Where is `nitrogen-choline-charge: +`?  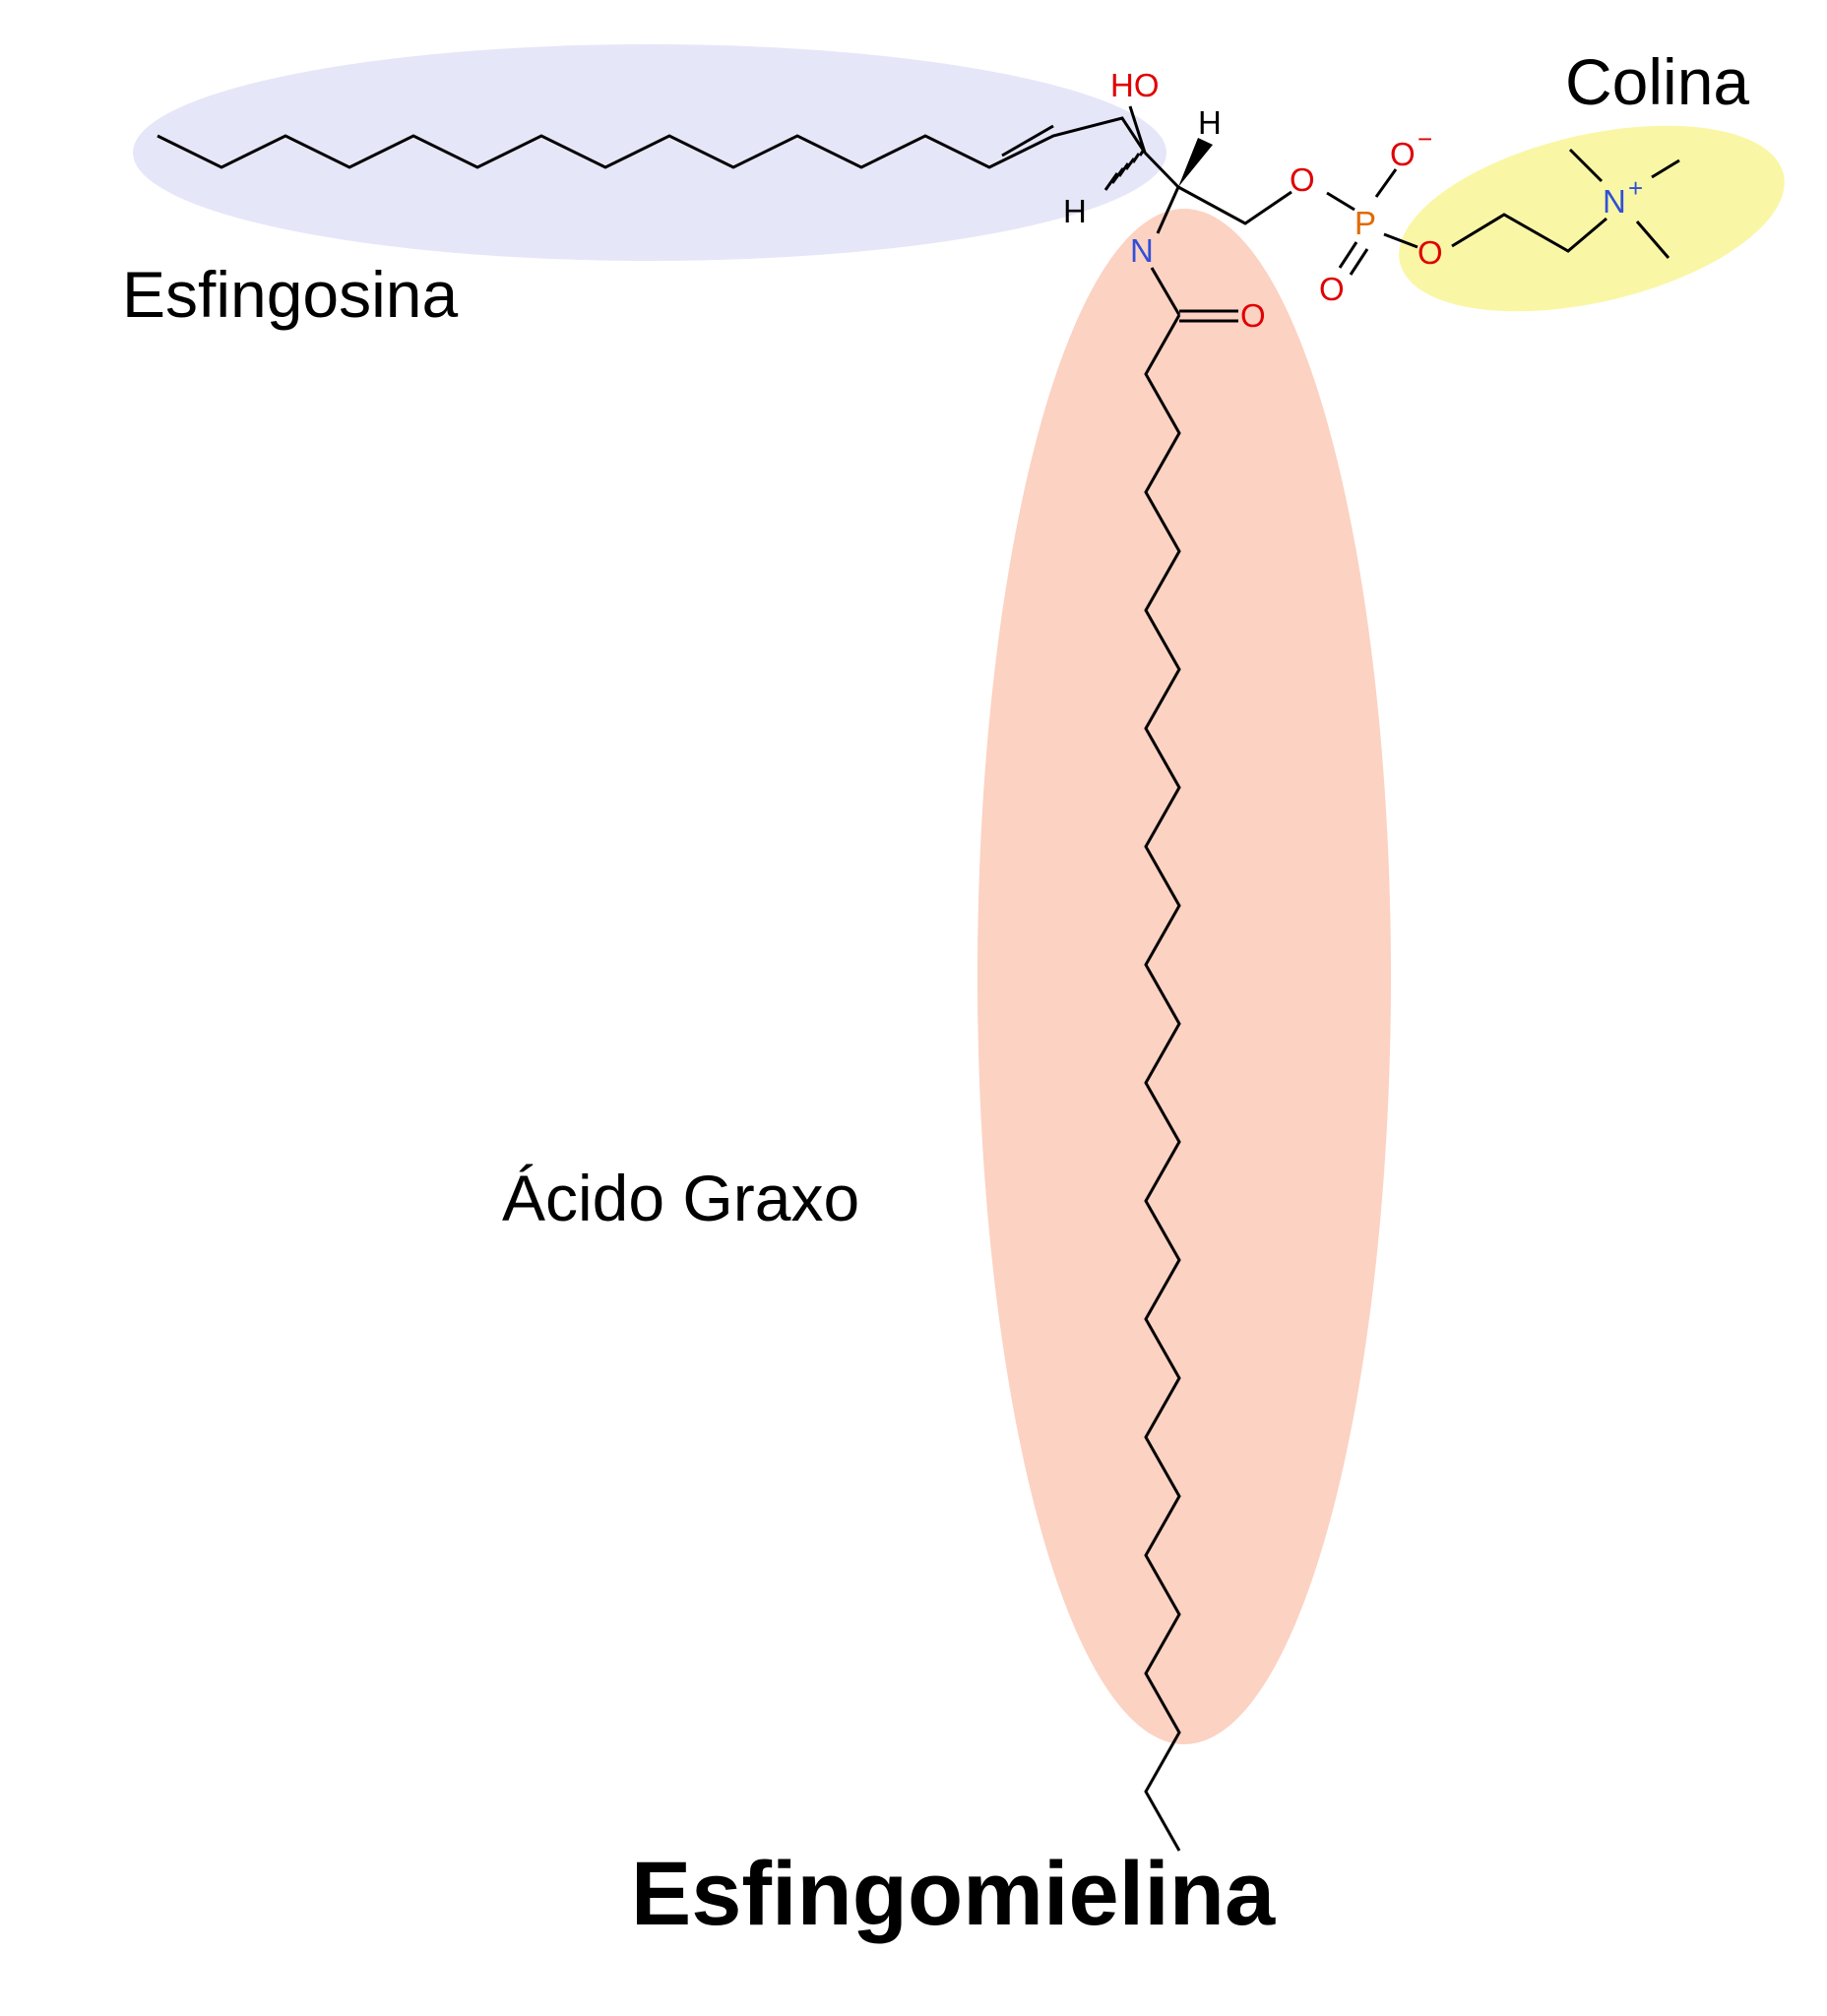
nitrogen-choline-charge: + is located at coordinates (1635, 188).